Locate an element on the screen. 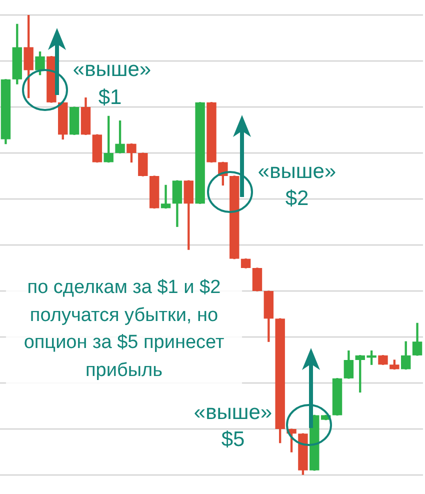 This screenshot has height=494, width=425. annotation: $5 is located at coordinates (233, 440).